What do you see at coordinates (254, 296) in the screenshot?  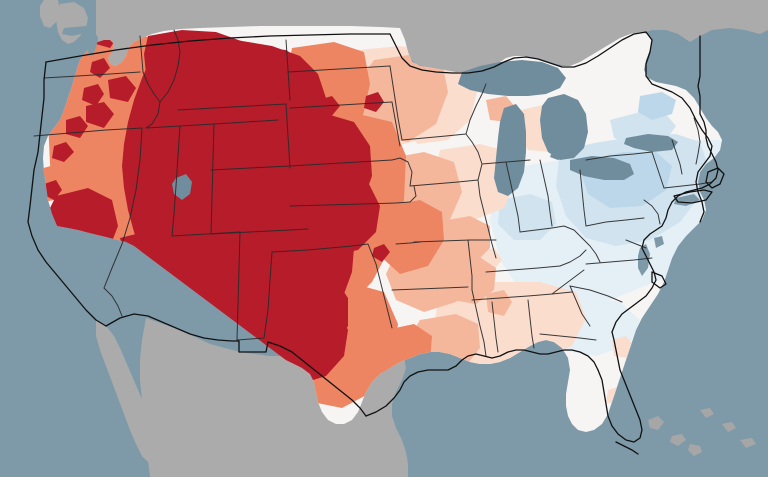 I see `border-nm-tx` at bounding box center [254, 296].